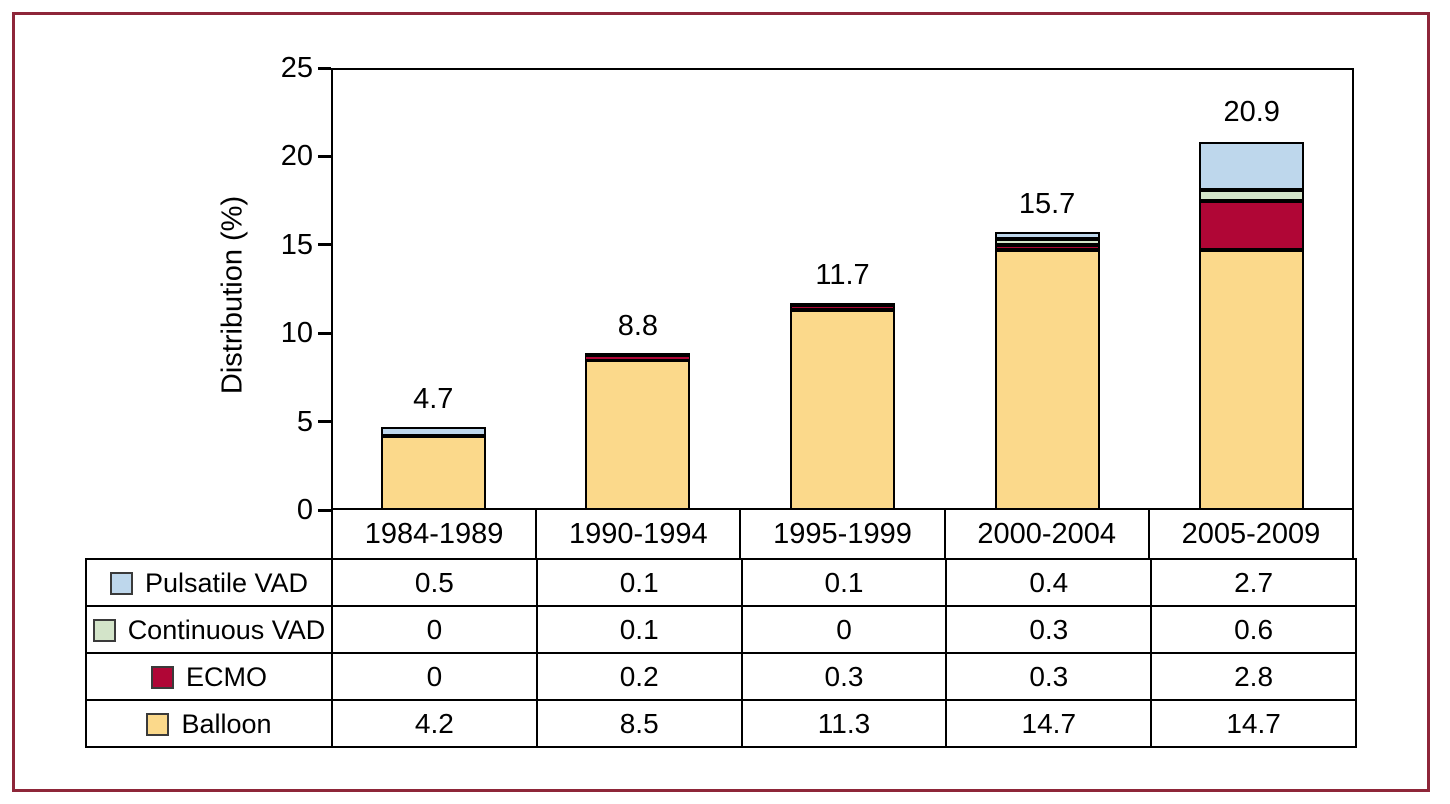 Image resolution: width=1450 pixels, height=804 pixels. I want to click on legend-cell-pulsatile-vad: Pulsatile VAD, so click(209, 582).